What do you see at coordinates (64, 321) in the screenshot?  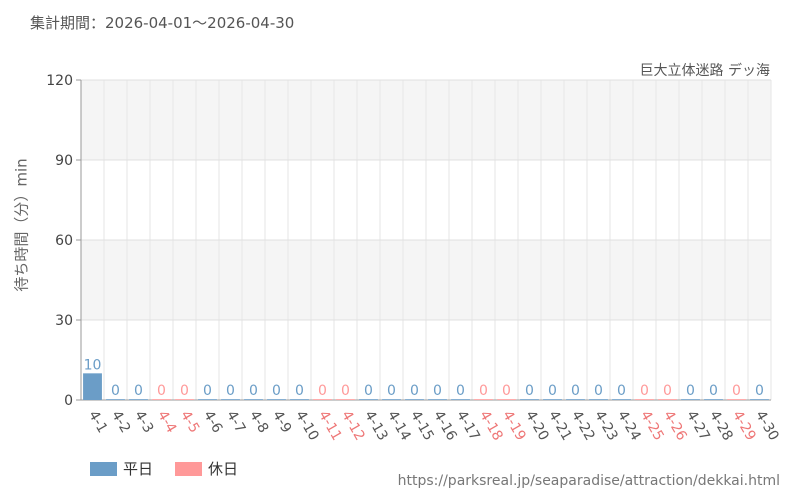 I see `y-tick-label: 30` at bounding box center [64, 321].